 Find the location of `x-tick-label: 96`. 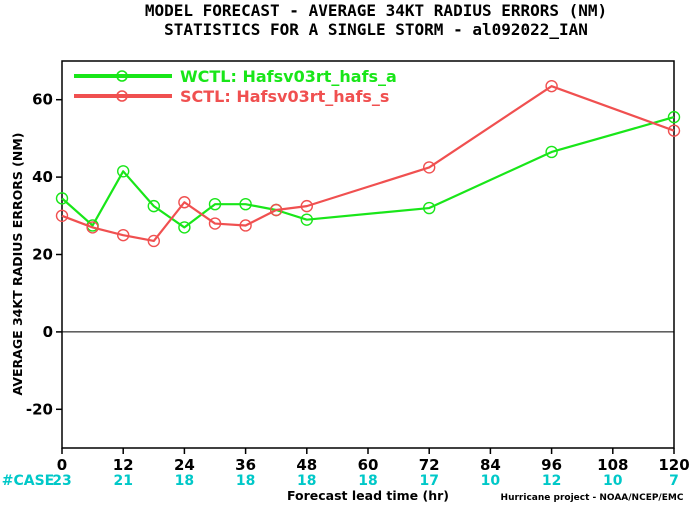

x-tick-label: 96 is located at coordinates (551, 465).